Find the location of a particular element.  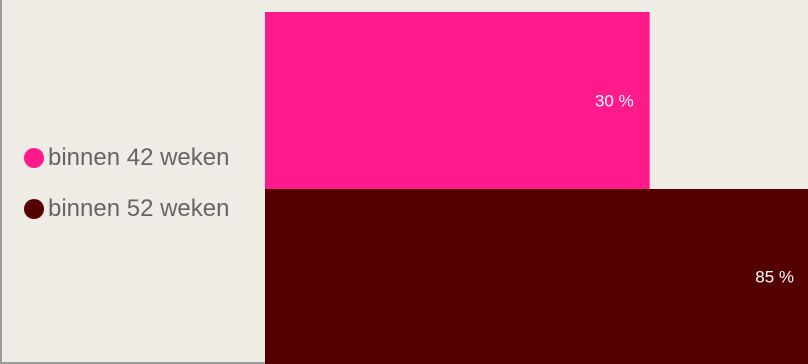

legend-label-binnen-42-weken: binnen 42 weken is located at coordinates (139, 157).